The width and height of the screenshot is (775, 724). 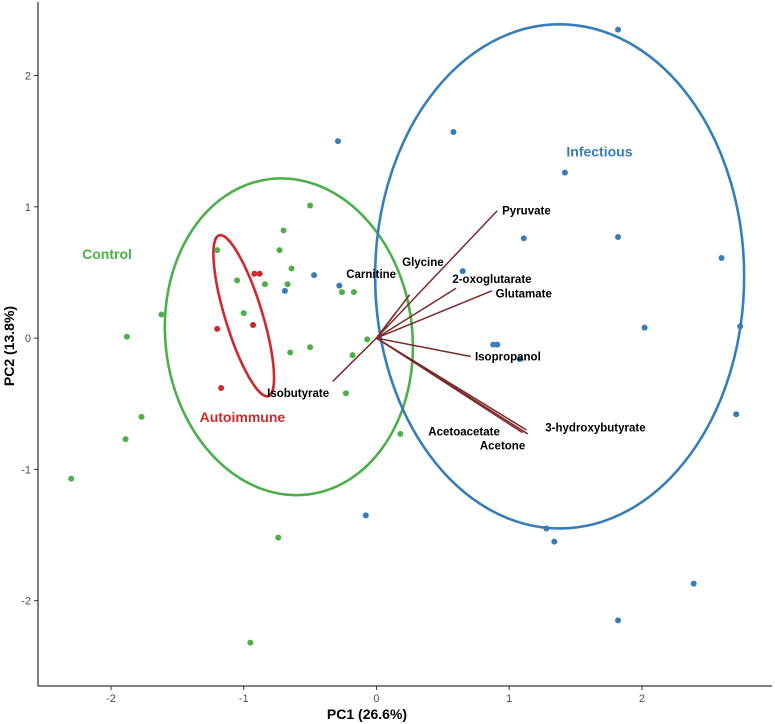 What do you see at coordinates (509, 699) in the screenshot?
I see `x-tick-label: 1` at bounding box center [509, 699].